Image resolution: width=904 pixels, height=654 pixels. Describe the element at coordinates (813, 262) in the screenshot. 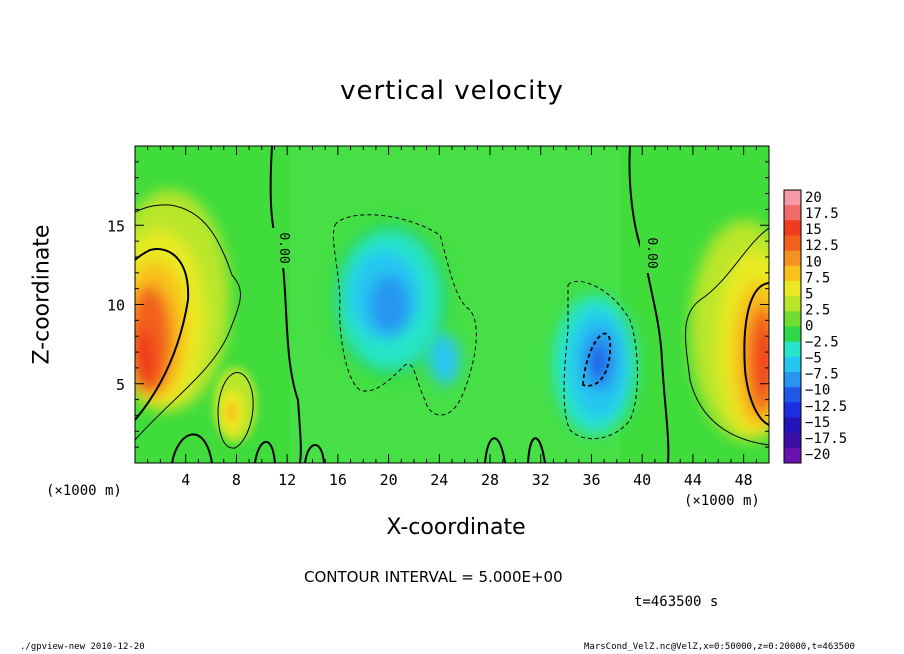

I see `colorbar-label: 10` at that location.